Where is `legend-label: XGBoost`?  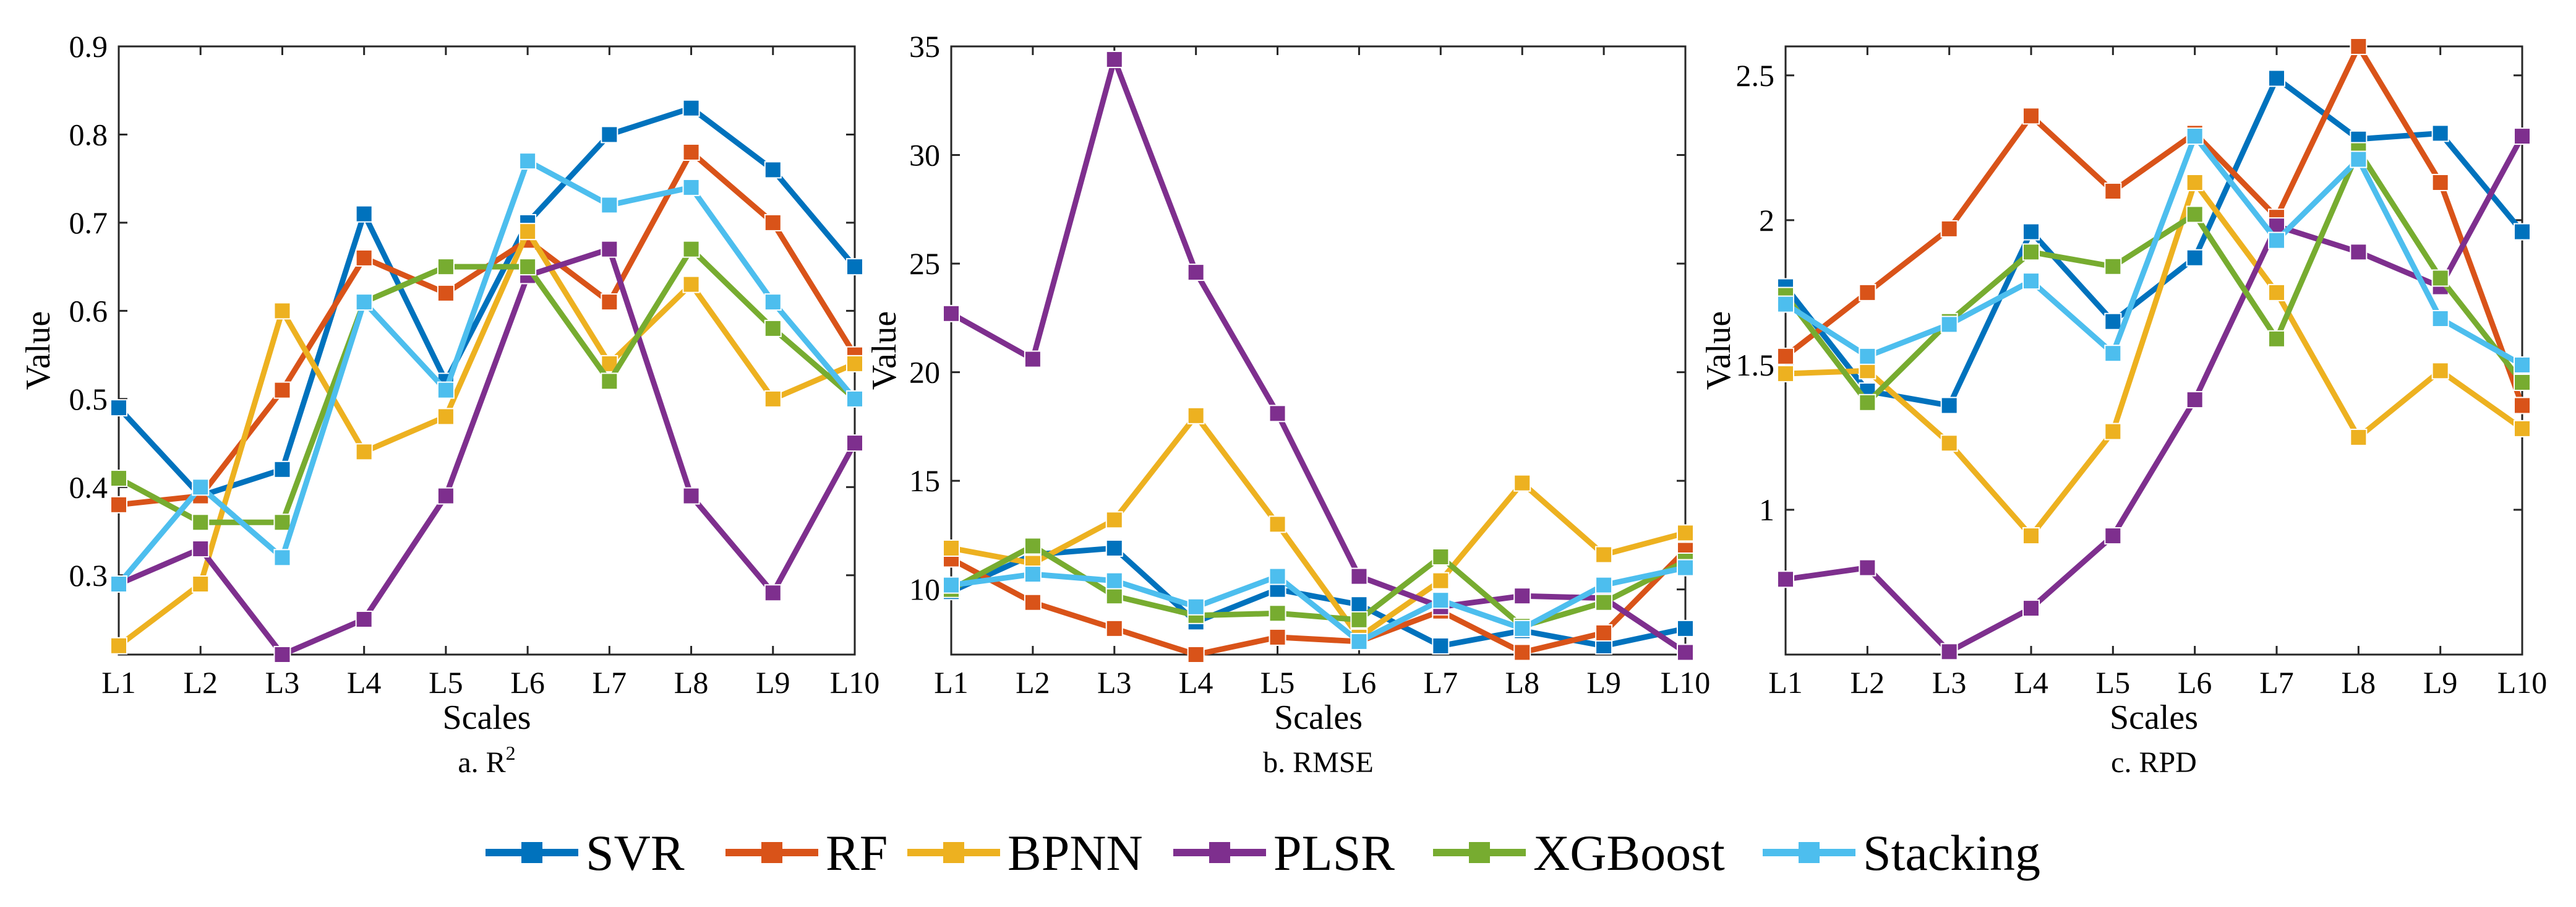 legend-label: XGBoost is located at coordinates (1629, 853).